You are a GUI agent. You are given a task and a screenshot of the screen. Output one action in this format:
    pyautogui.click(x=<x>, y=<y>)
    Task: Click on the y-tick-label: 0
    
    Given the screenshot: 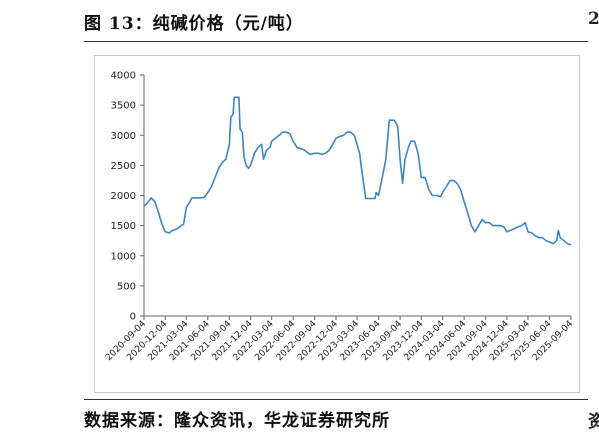 What is the action you would take?
    pyautogui.click(x=133, y=317)
    